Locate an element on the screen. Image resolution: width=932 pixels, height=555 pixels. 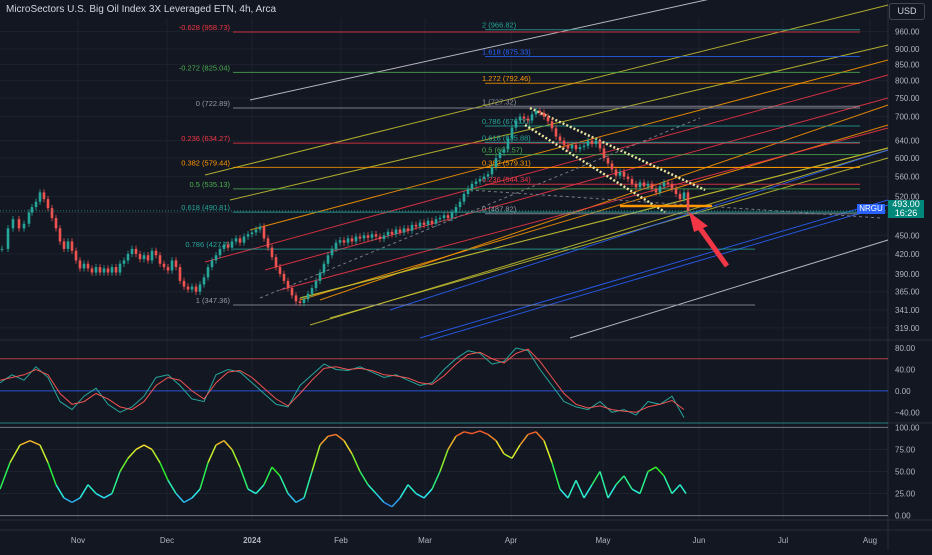
osc1-y-tick-label: 80.00 is located at coordinates (905, 348).